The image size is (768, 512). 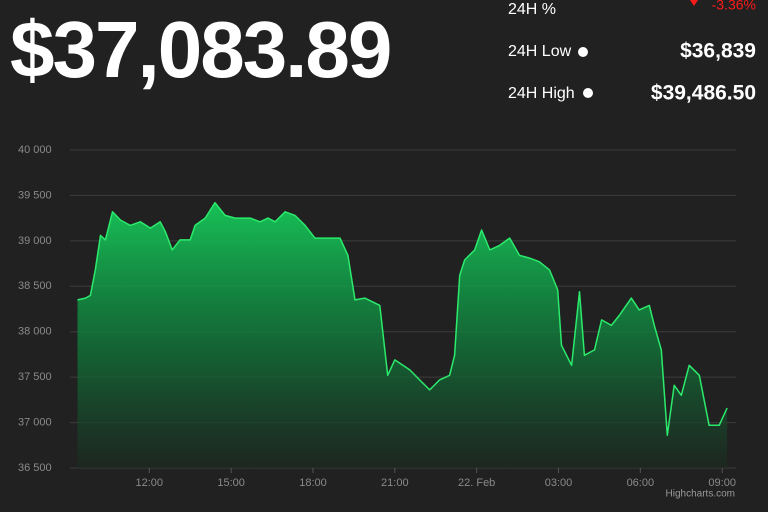 I want to click on x-tick-label: 12:00, so click(x=150, y=483).